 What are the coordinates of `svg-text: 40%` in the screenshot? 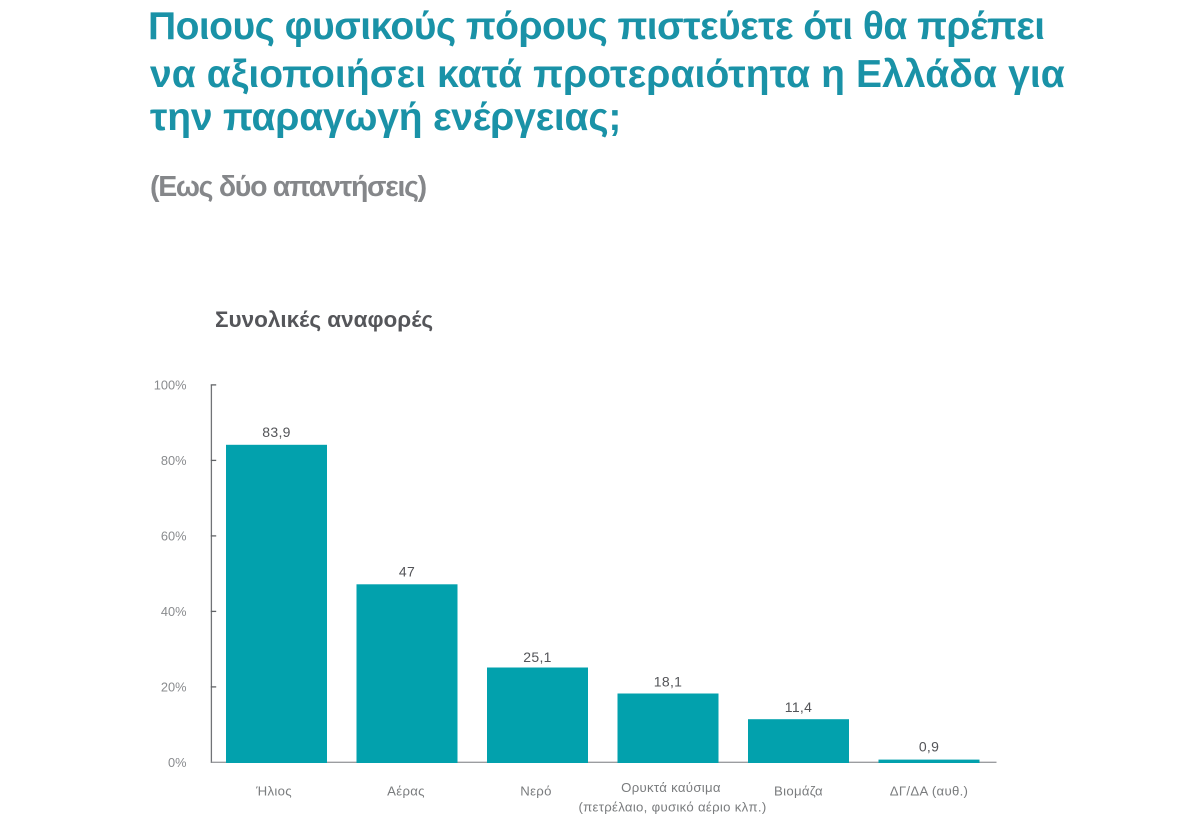 It's located at (174, 611).